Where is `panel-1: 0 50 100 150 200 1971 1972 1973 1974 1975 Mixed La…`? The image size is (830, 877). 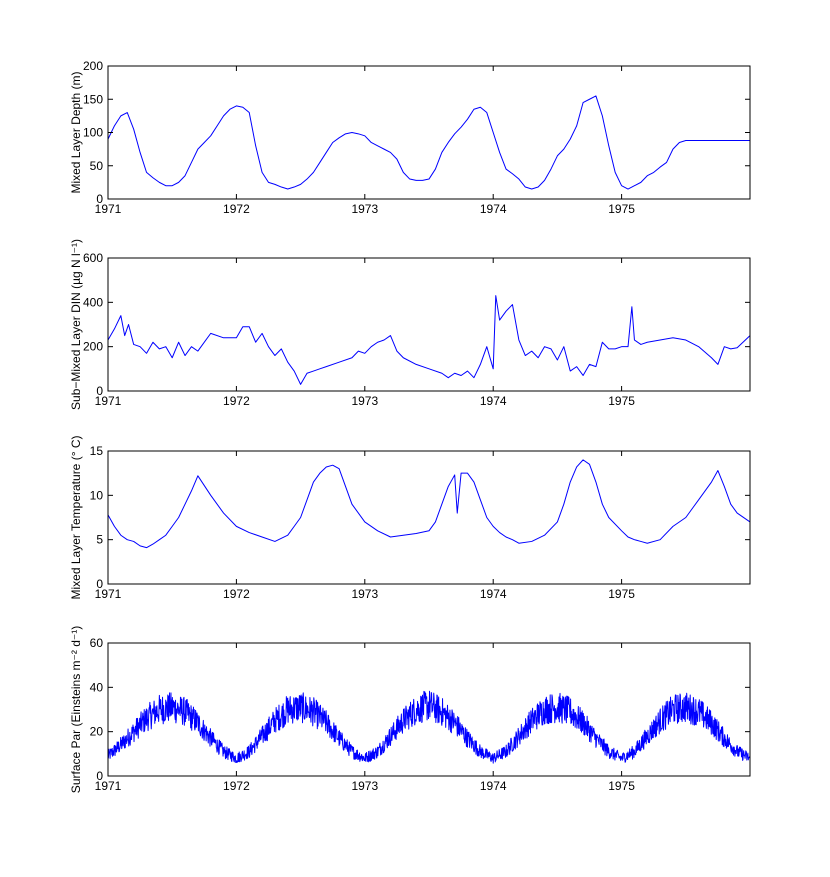 panel-1: 0 50 100 150 200 1971 1972 1973 1974 1975 Mixed La… is located at coordinates (410, 137).